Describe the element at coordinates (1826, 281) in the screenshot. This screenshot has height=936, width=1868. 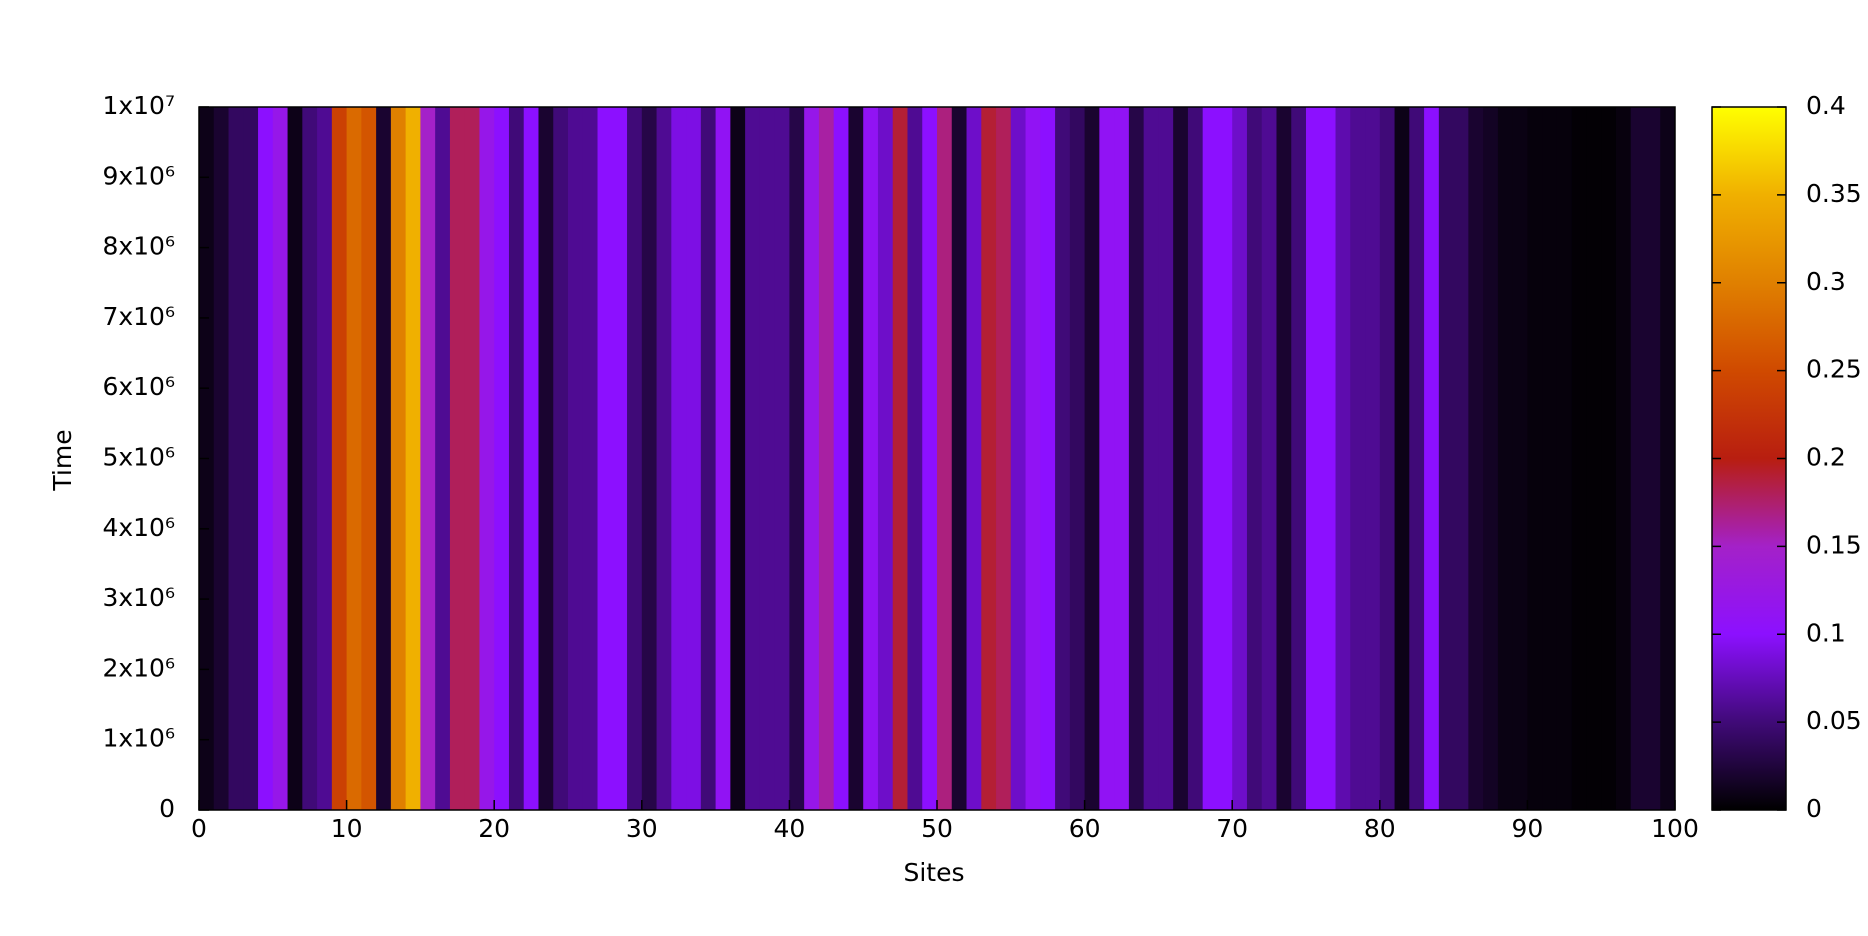
I see `colorbar-tick-label: 0.3` at that location.